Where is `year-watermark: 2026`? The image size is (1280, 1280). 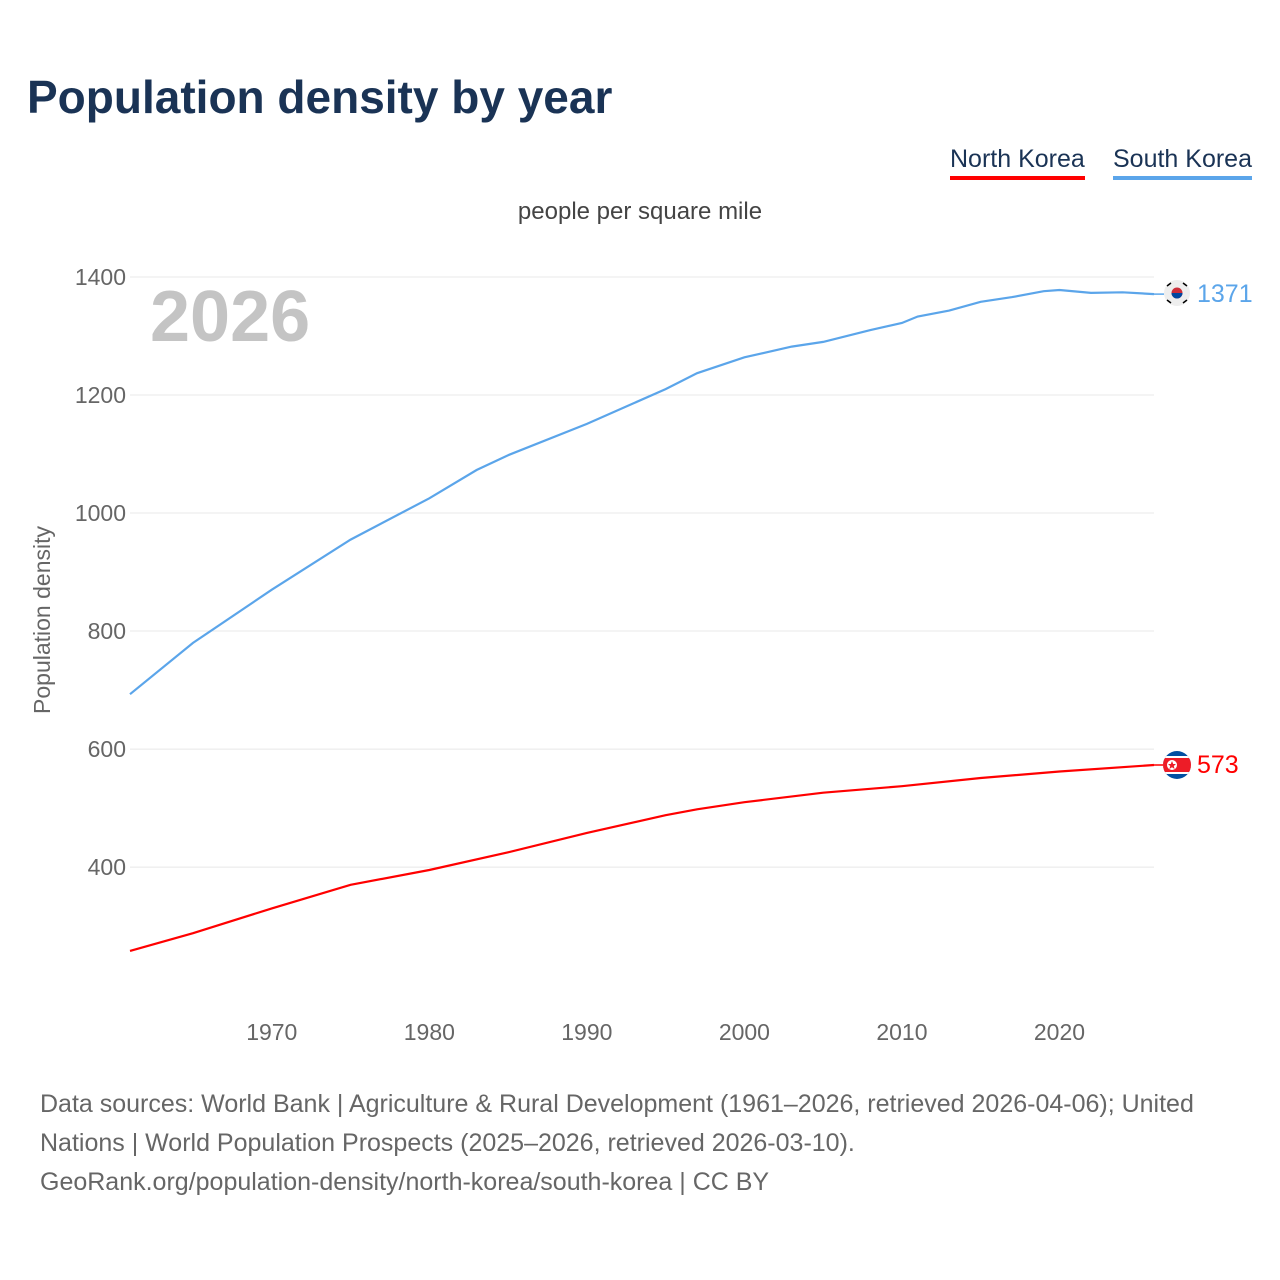
year-watermark: 2026 is located at coordinates (230, 317).